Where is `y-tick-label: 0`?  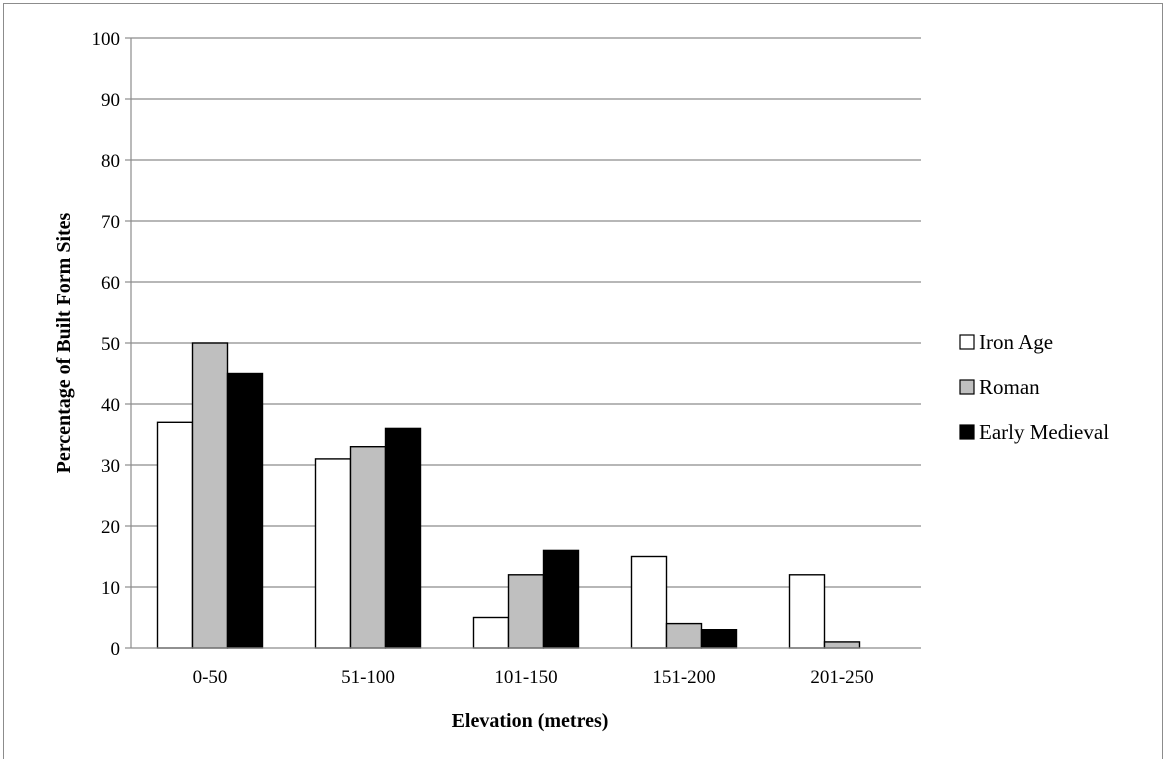 y-tick-label: 0 is located at coordinates (116, 649).